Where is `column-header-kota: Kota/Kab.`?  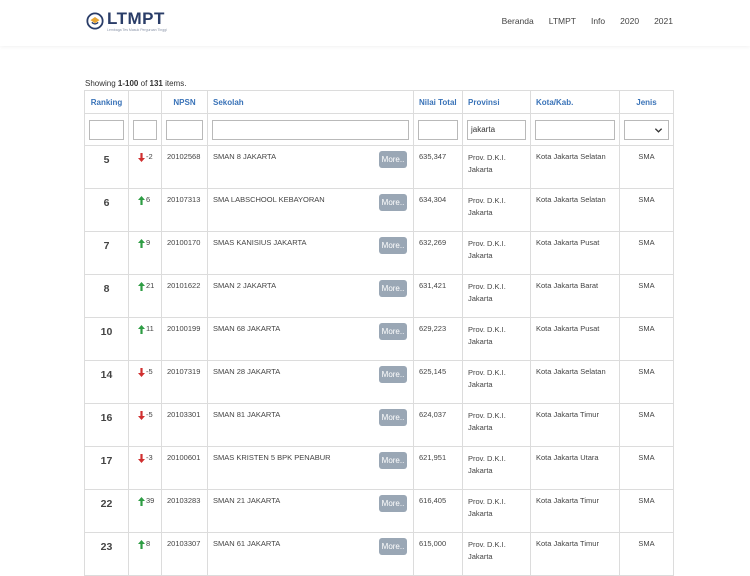 column-header-kota: Kota/Kab. is located at coordinates (575, 102).